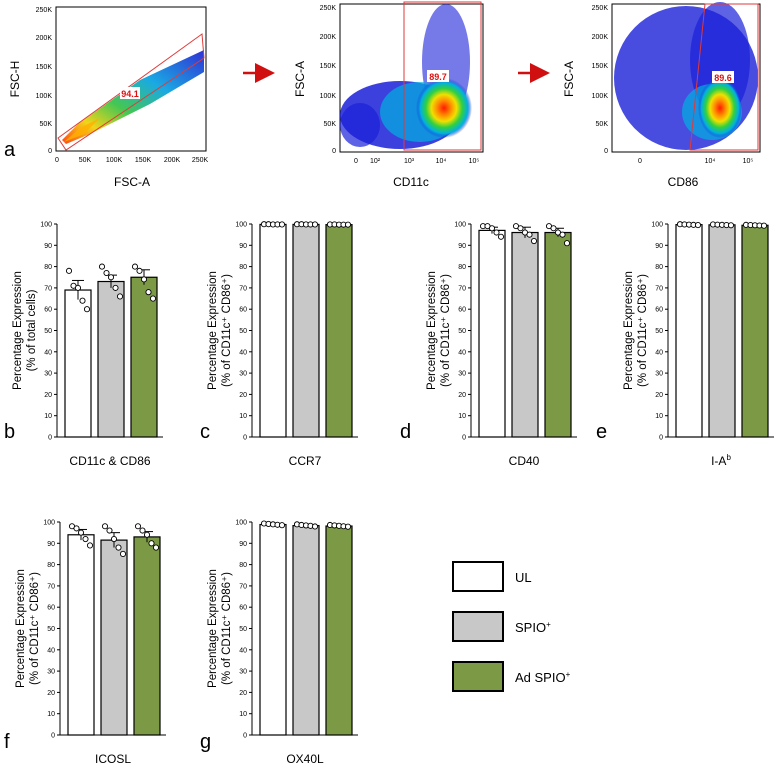 Image resolution: width=777 pixels, height=764 pixels. I want to click on legend-swatch-ul, so click(478, 576).